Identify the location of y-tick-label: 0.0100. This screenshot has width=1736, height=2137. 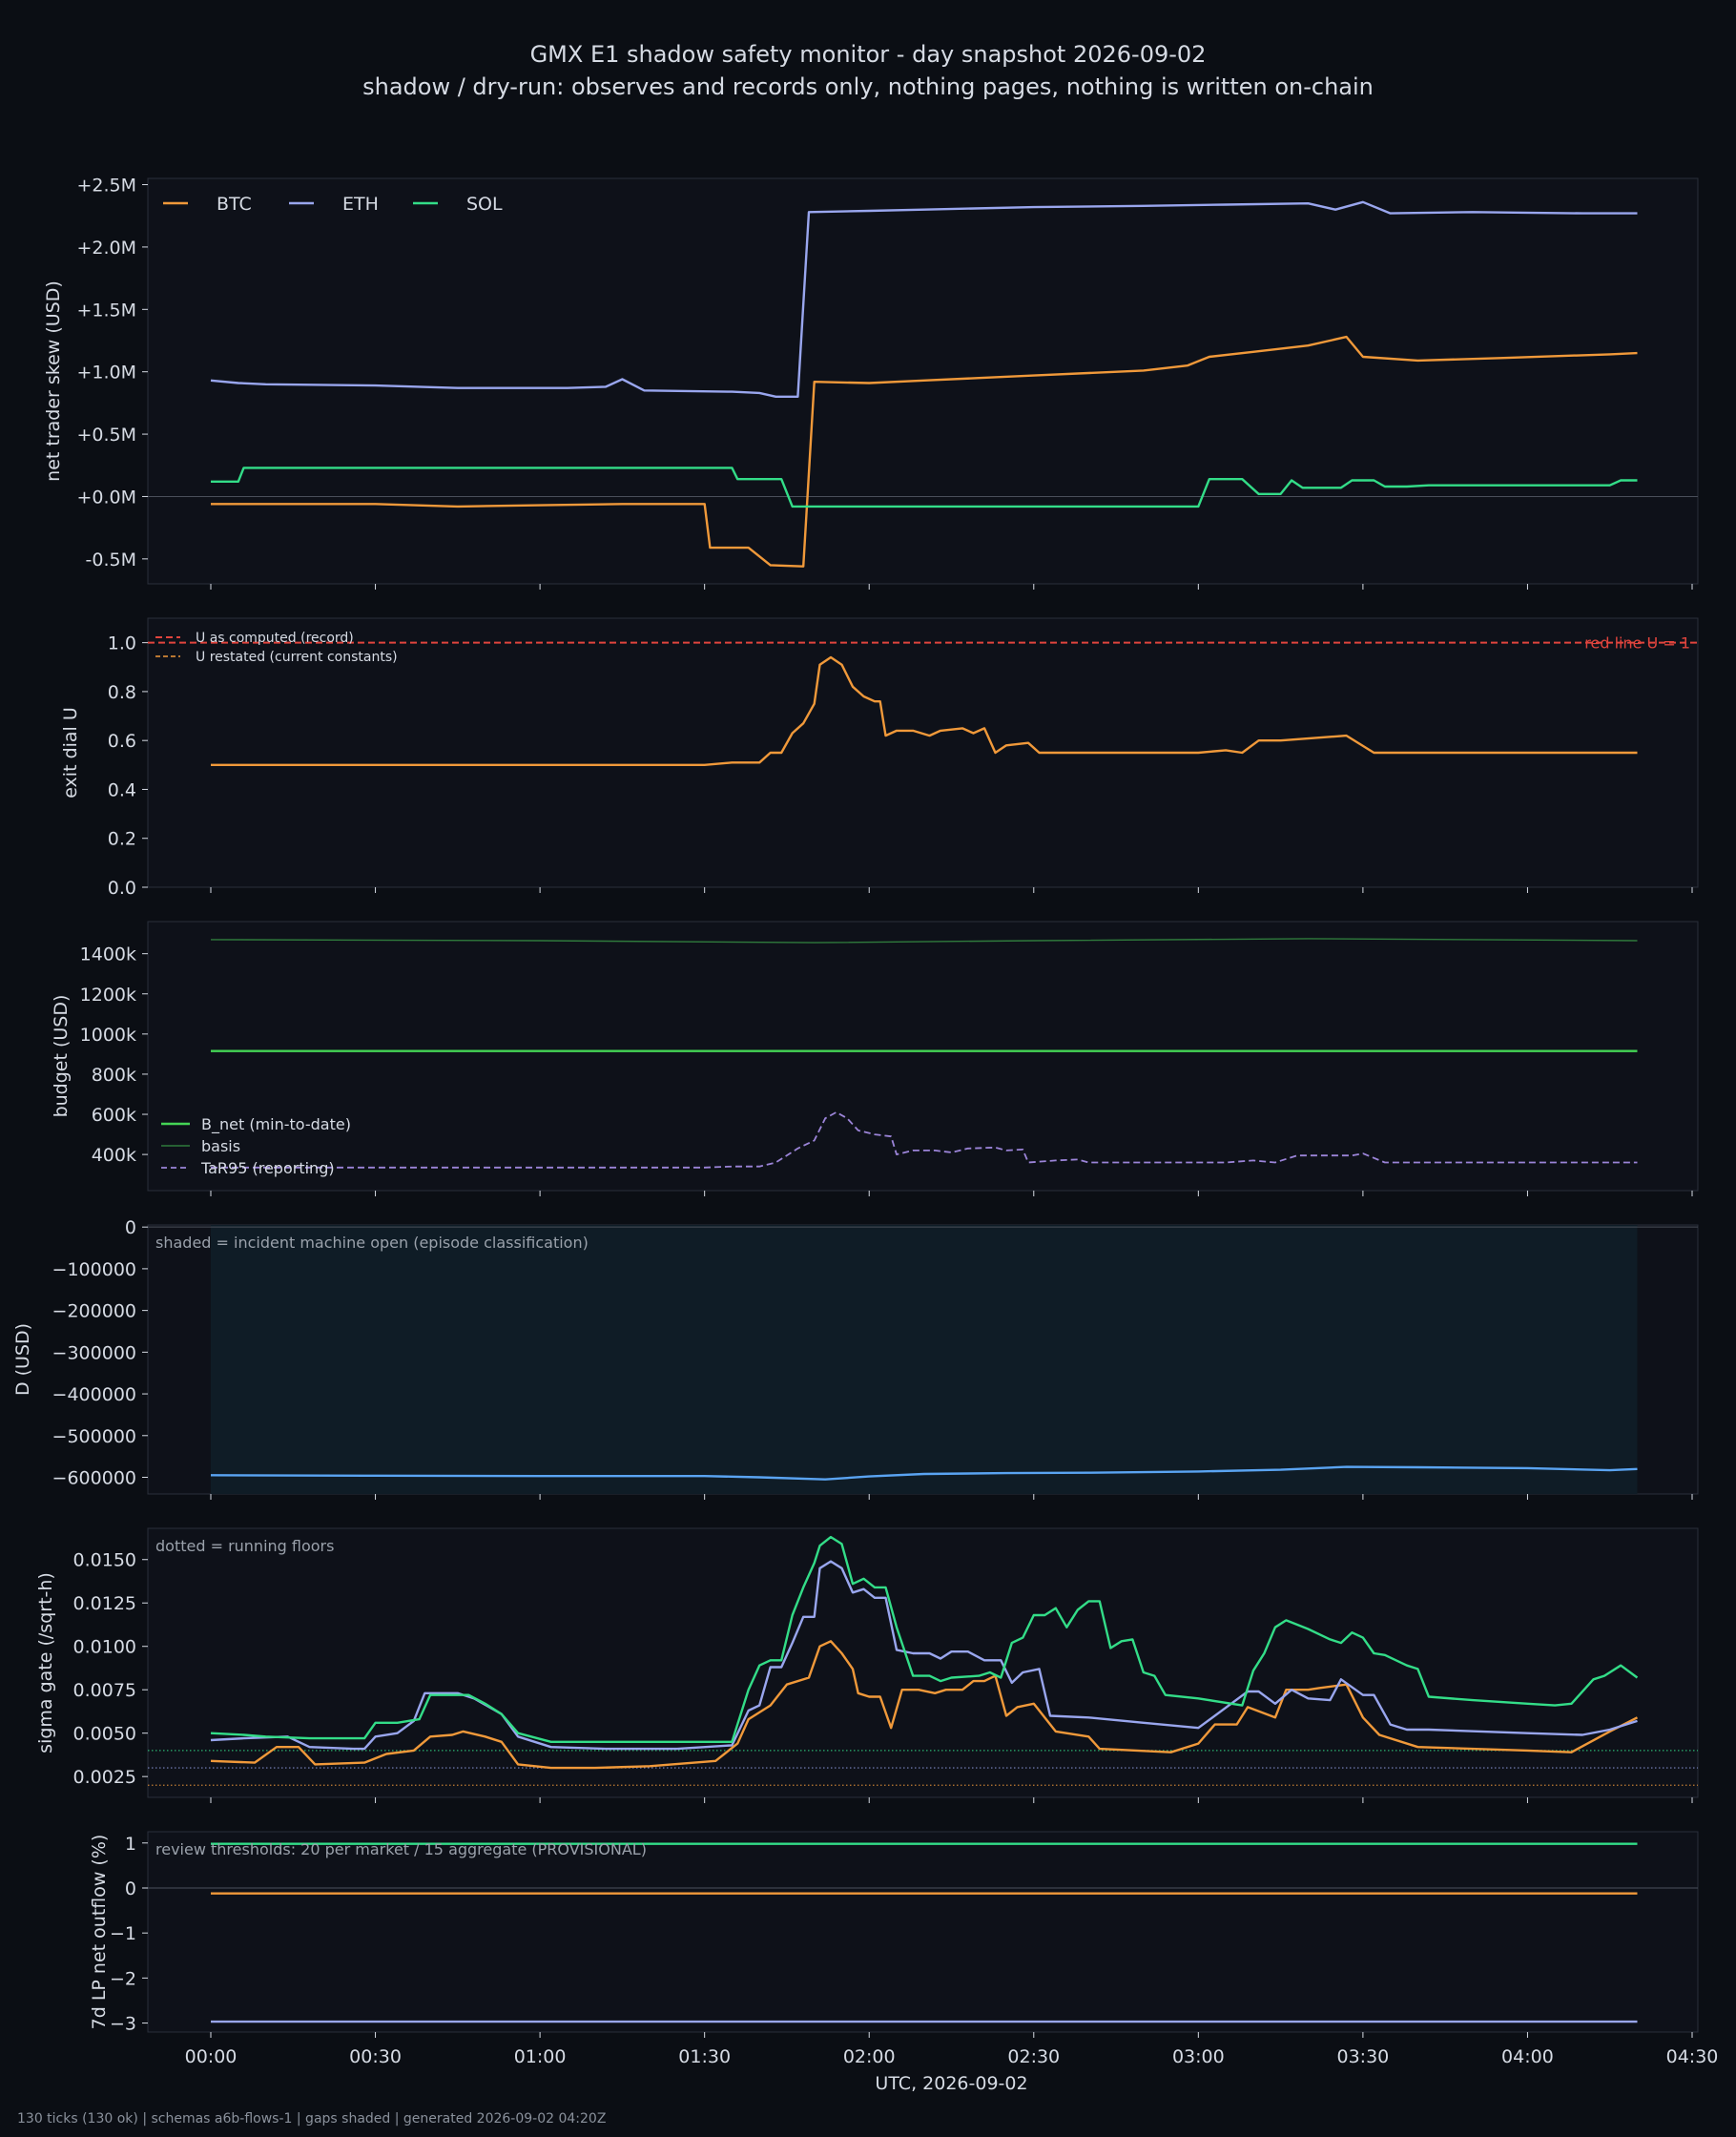
(104, 1647).